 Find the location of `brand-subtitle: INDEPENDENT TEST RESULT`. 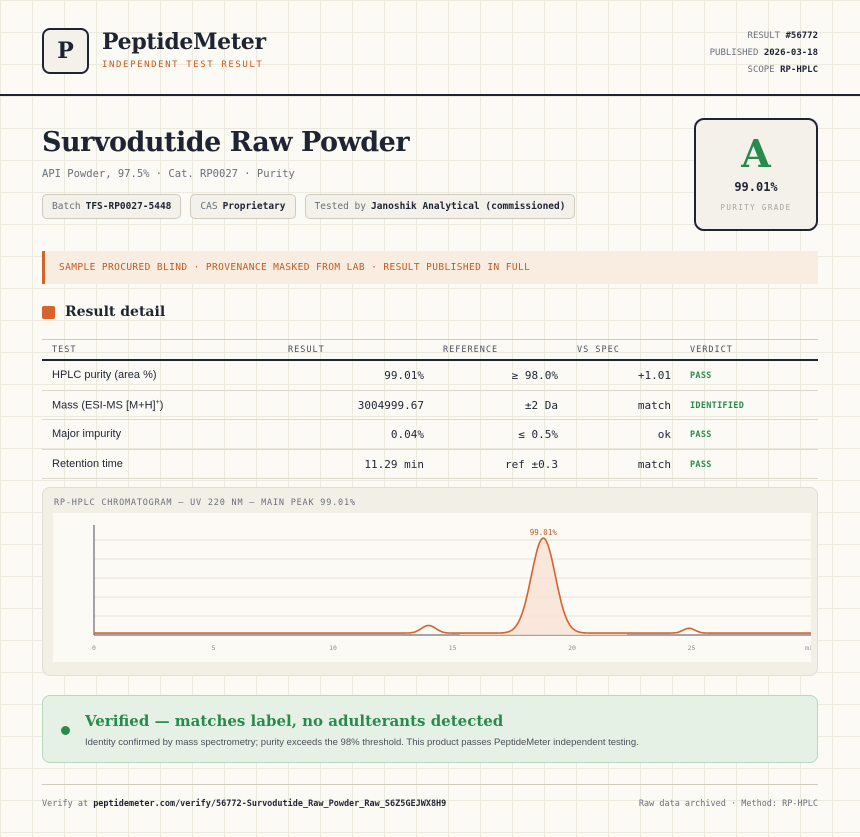

brand-subtitle: INDEPENDENT TEST RESULT is located at coordinates (183, 65).